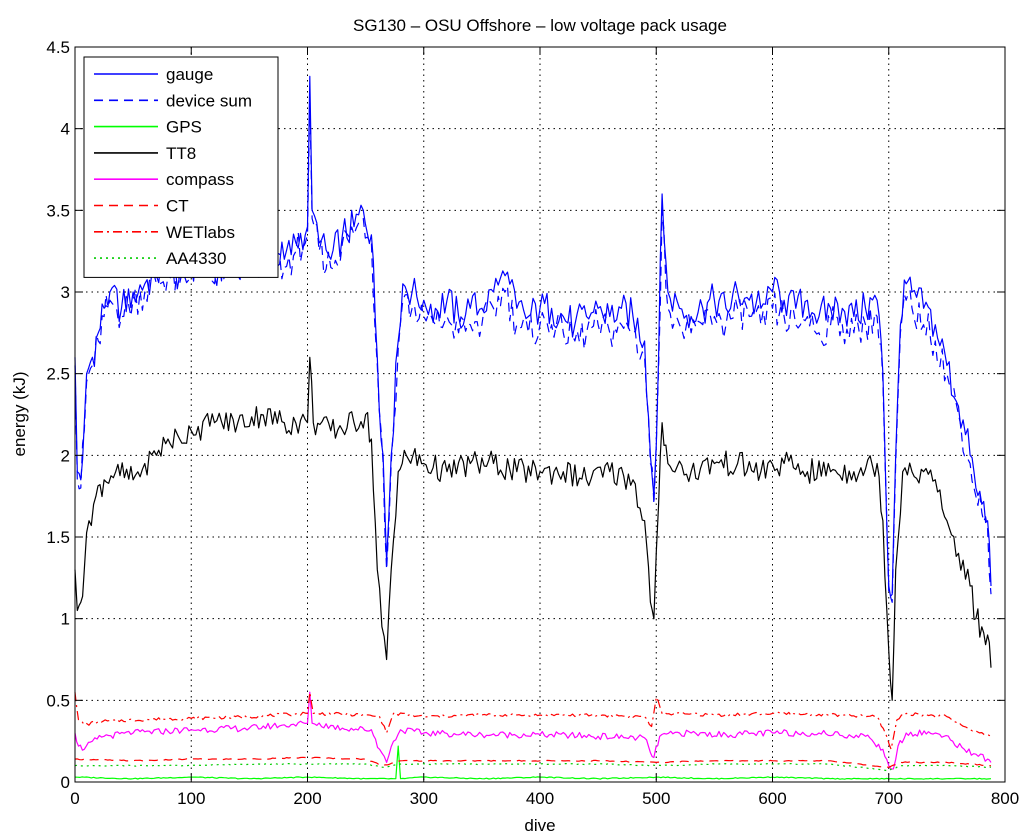  I want to click on legend-label: compass, so click(200, 179).